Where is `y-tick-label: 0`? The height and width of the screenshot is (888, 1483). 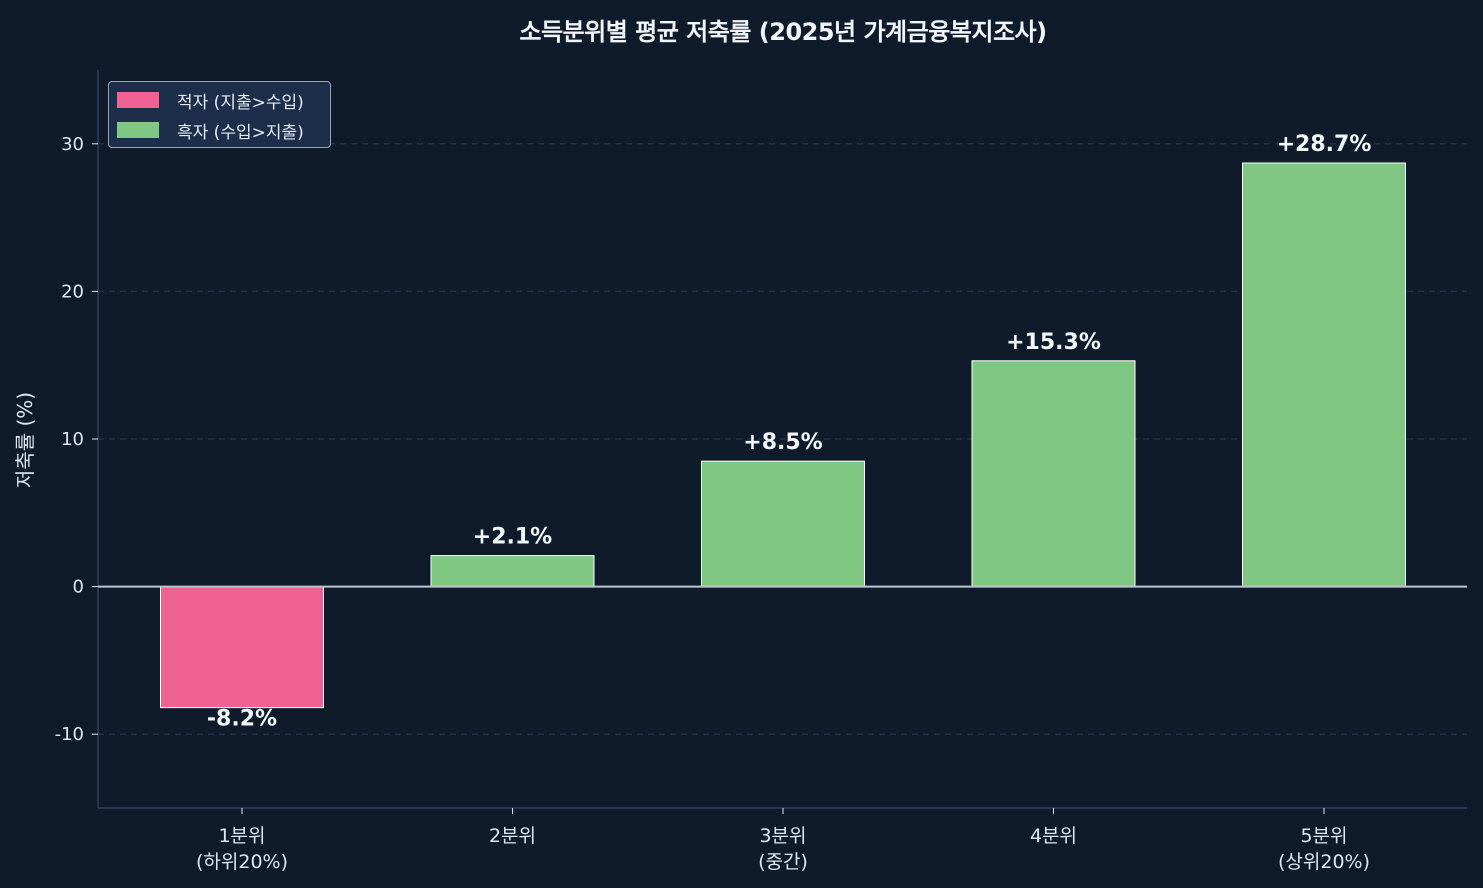 y-tick-label: 0 is located at coordinates (78, 587).